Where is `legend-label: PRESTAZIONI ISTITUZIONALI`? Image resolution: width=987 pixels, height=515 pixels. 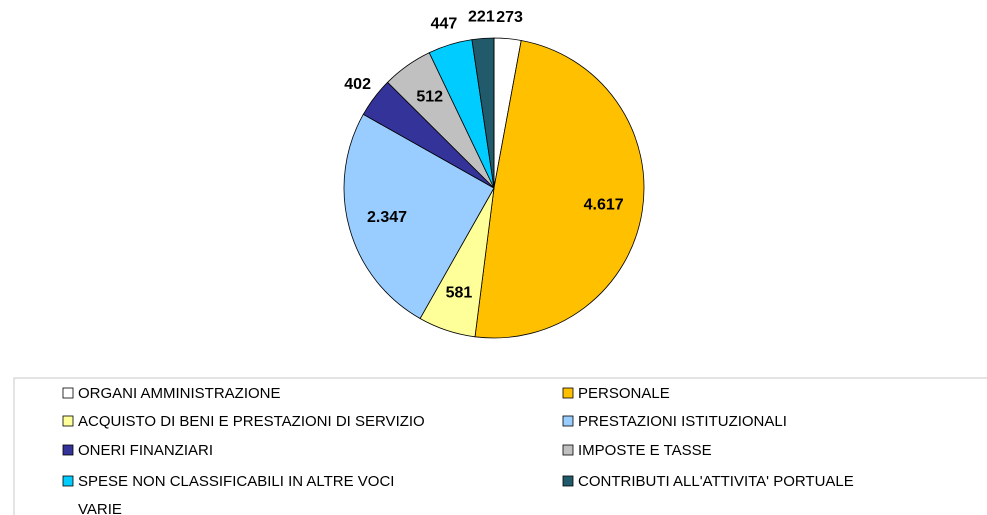
legend-label: PRESTAZIONI ISTITUZIONALI is located at coordinates (682, 421).